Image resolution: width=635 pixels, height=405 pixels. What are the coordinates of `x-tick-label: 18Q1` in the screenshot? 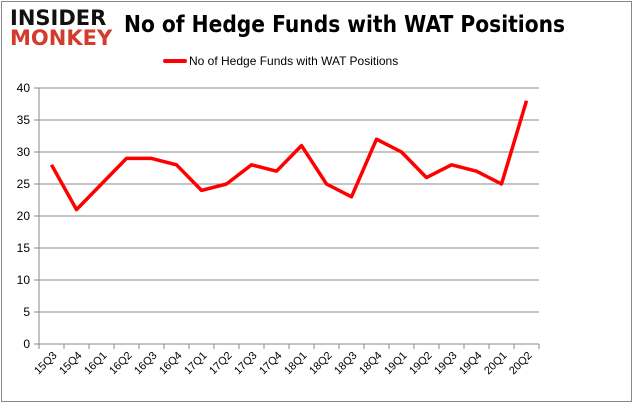 It's located at (296, 364).